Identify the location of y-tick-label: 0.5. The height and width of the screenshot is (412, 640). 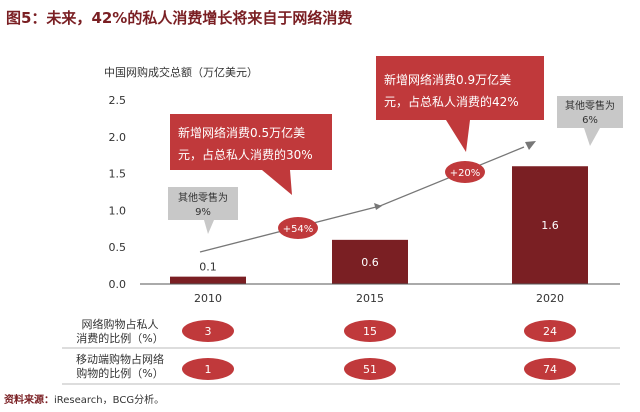
(118, 247).